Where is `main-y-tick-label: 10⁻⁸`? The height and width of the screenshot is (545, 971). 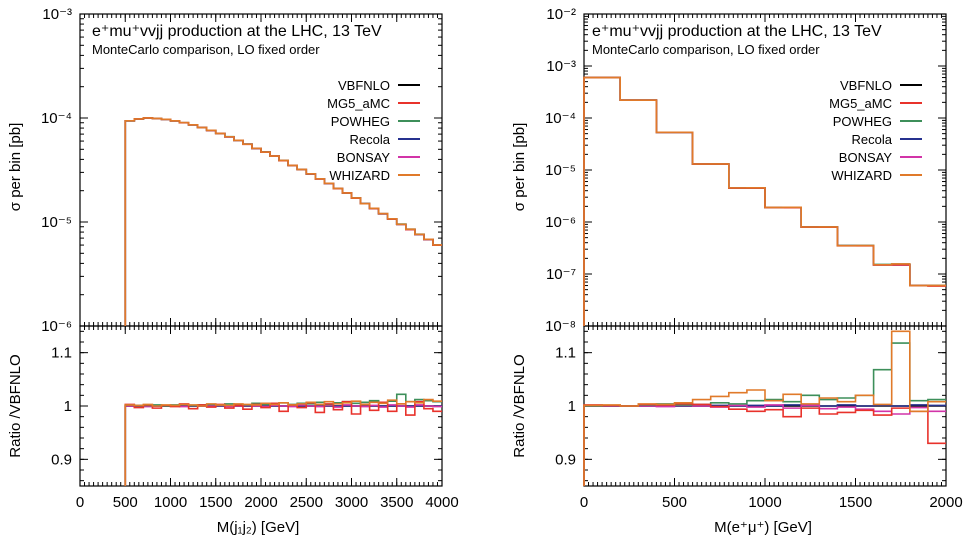
main-y-tick-label: 10⁻⁸ is located at coordinates (560, 326).